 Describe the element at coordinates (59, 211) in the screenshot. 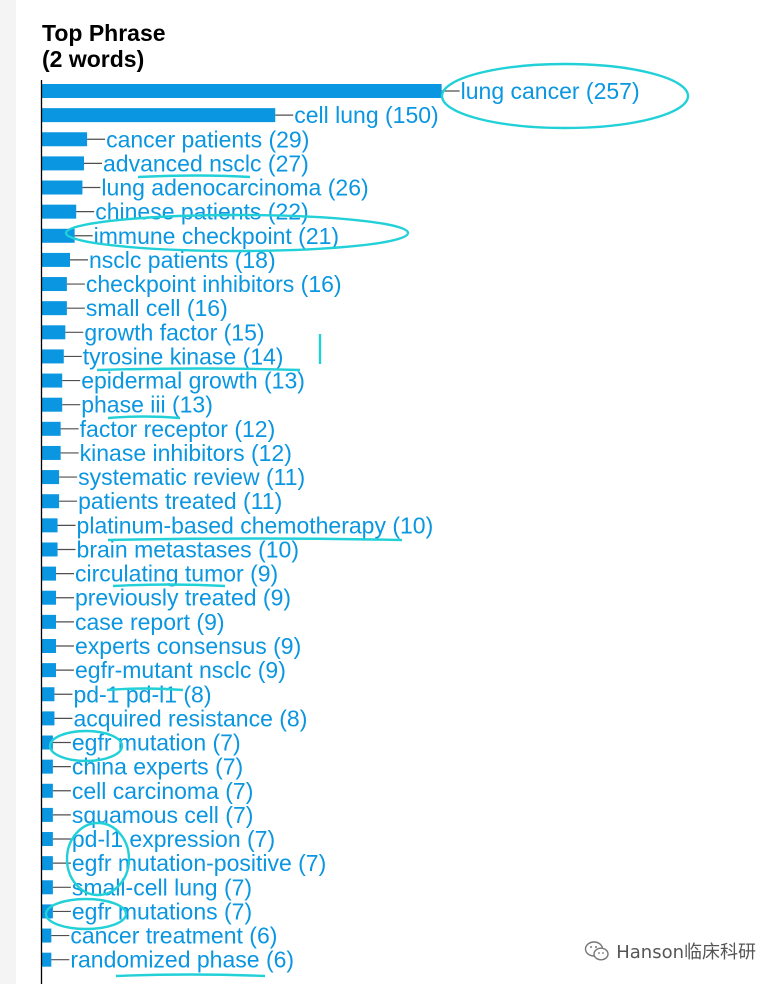

I see `bar-chinese-patients` at that location.